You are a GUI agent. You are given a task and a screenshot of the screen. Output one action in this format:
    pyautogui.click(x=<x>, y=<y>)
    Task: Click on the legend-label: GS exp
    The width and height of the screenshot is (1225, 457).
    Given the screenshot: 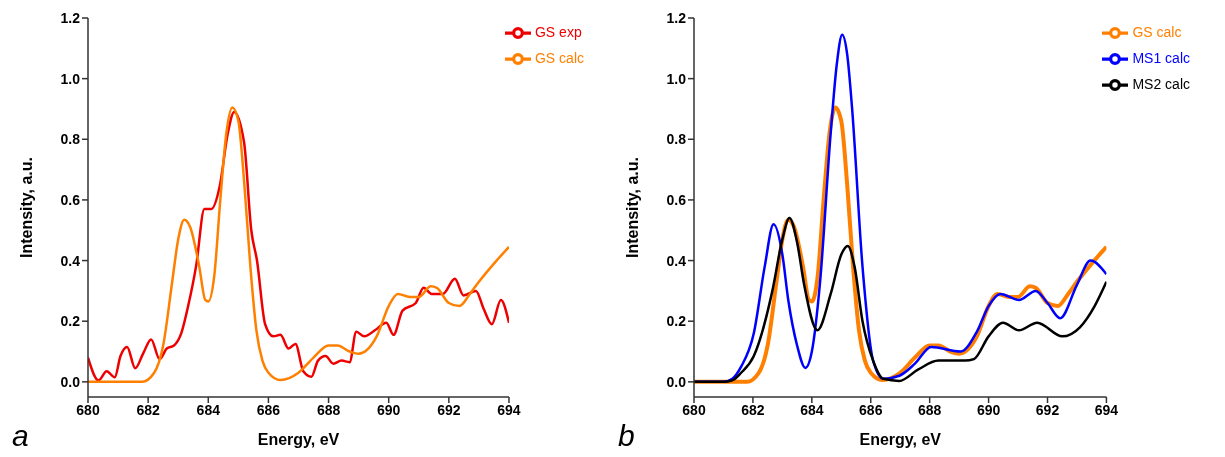 What is the action you would take?
    pyautogui.click(x=558, y=31)
    